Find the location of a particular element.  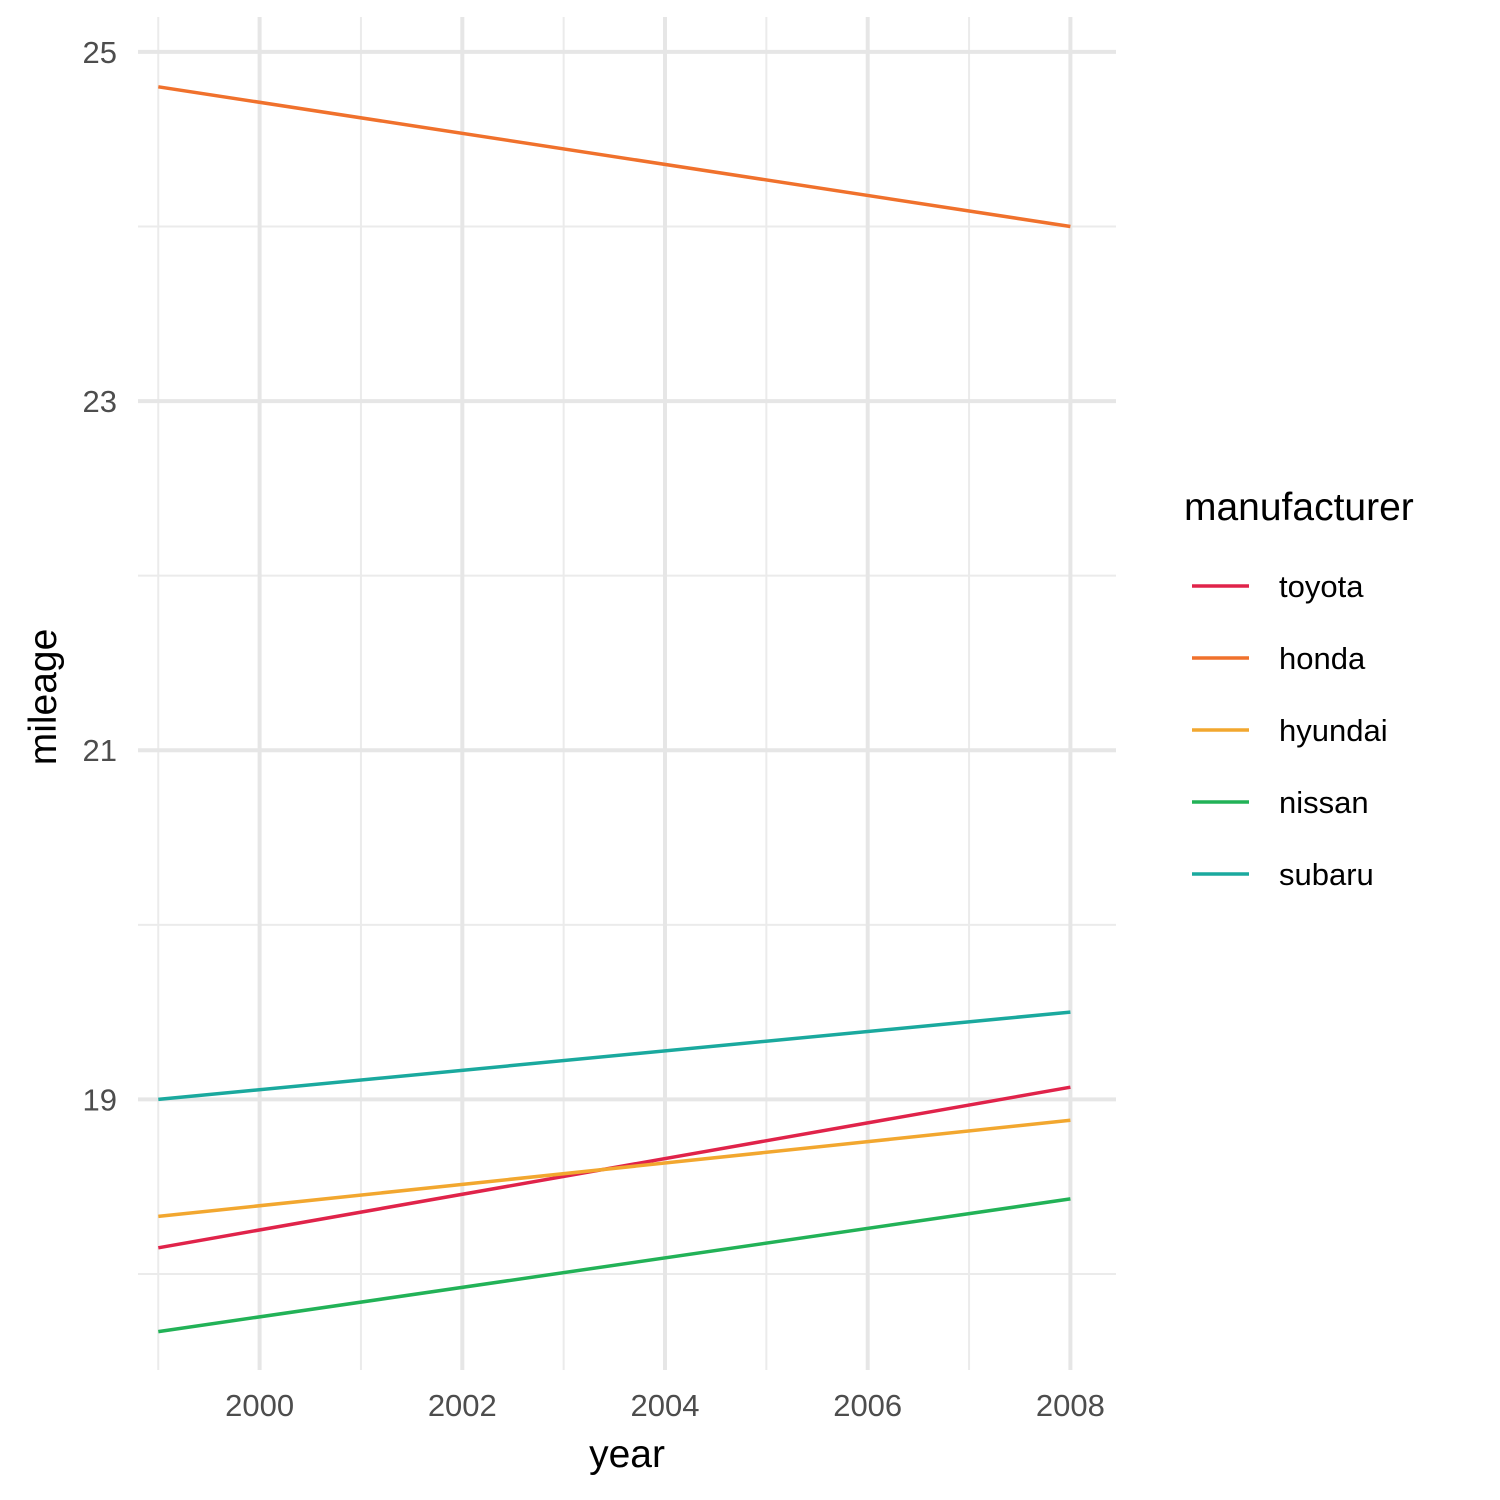

y-tick-label: 19 is located at coordinates (100, 1099).